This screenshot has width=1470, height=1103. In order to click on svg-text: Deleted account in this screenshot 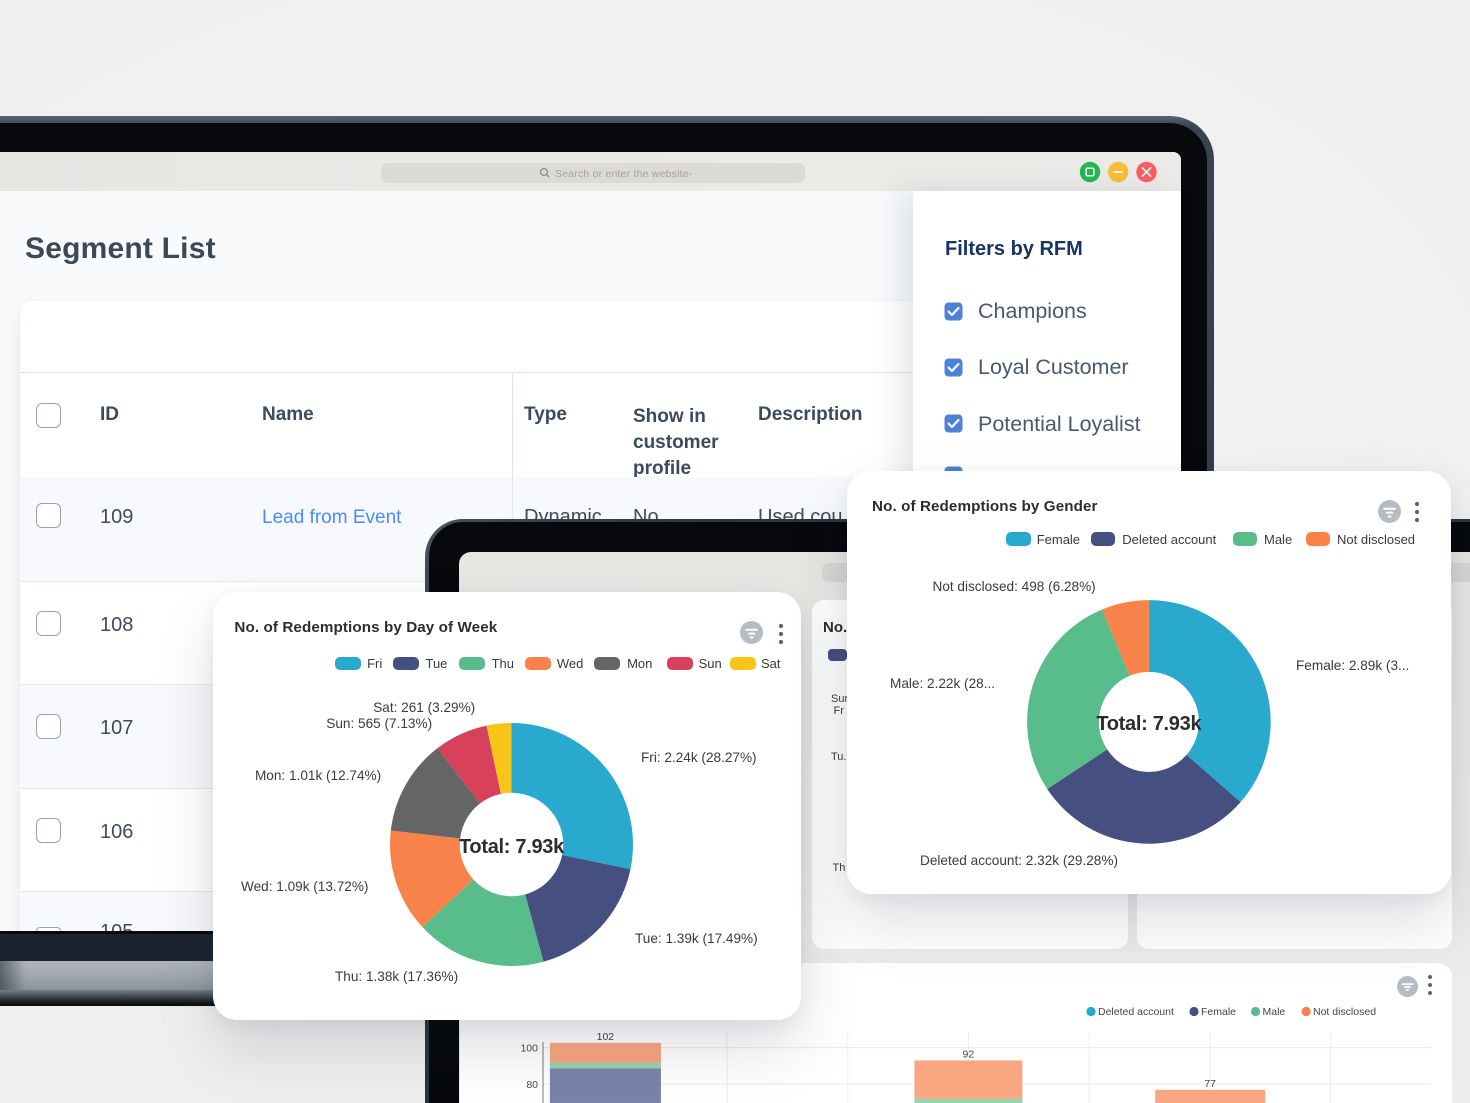, I will do `click(1136, 1011)`.